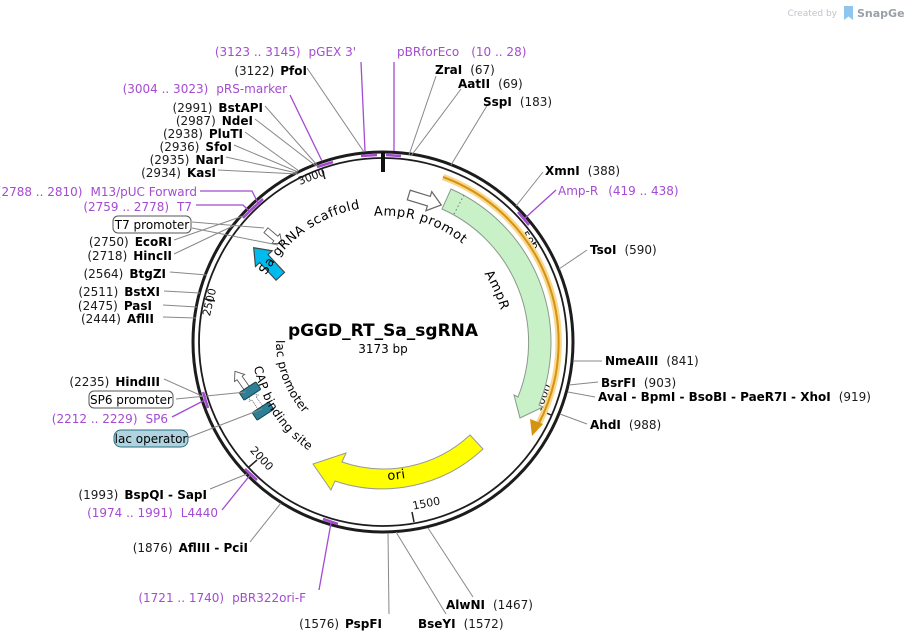 The width and height of the screenshot is (904, 642). I want to click on primer-label-l4440: (1974 .. 1991) L4440, so click(152, 513).